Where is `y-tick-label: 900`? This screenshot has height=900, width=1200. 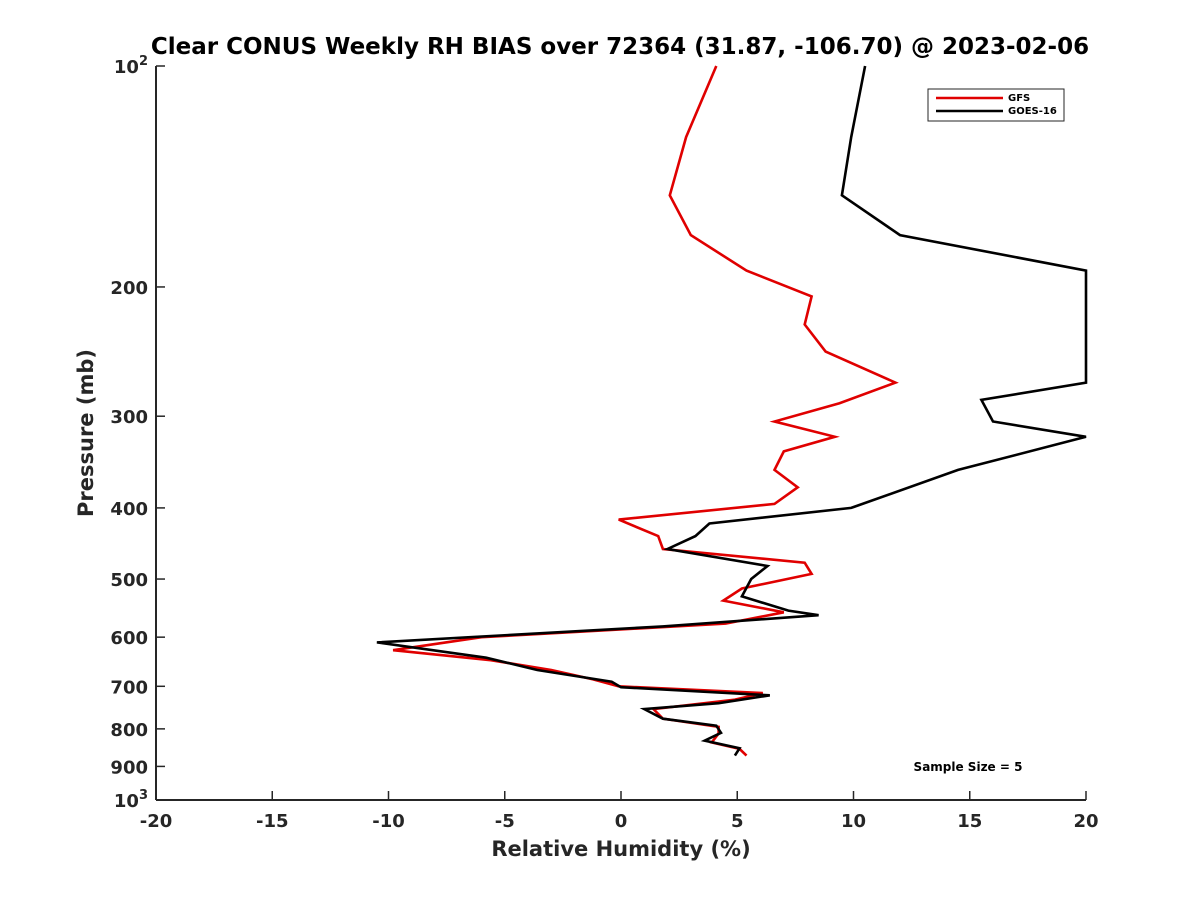
y-tick-label: 900 is located at coordinates (129, 767).